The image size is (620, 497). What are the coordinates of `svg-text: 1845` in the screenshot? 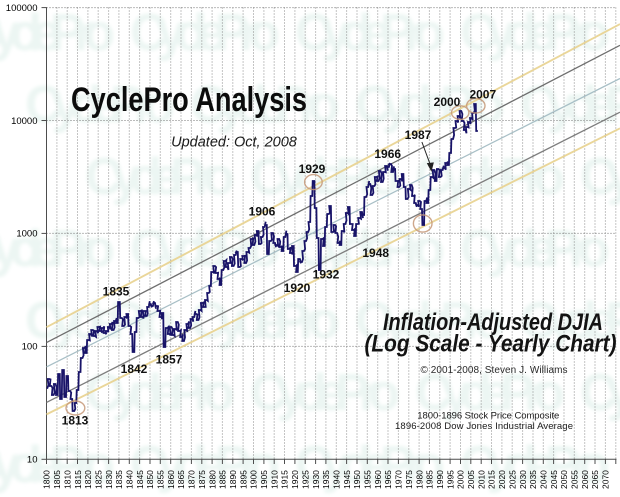 It's located at (140, 479).